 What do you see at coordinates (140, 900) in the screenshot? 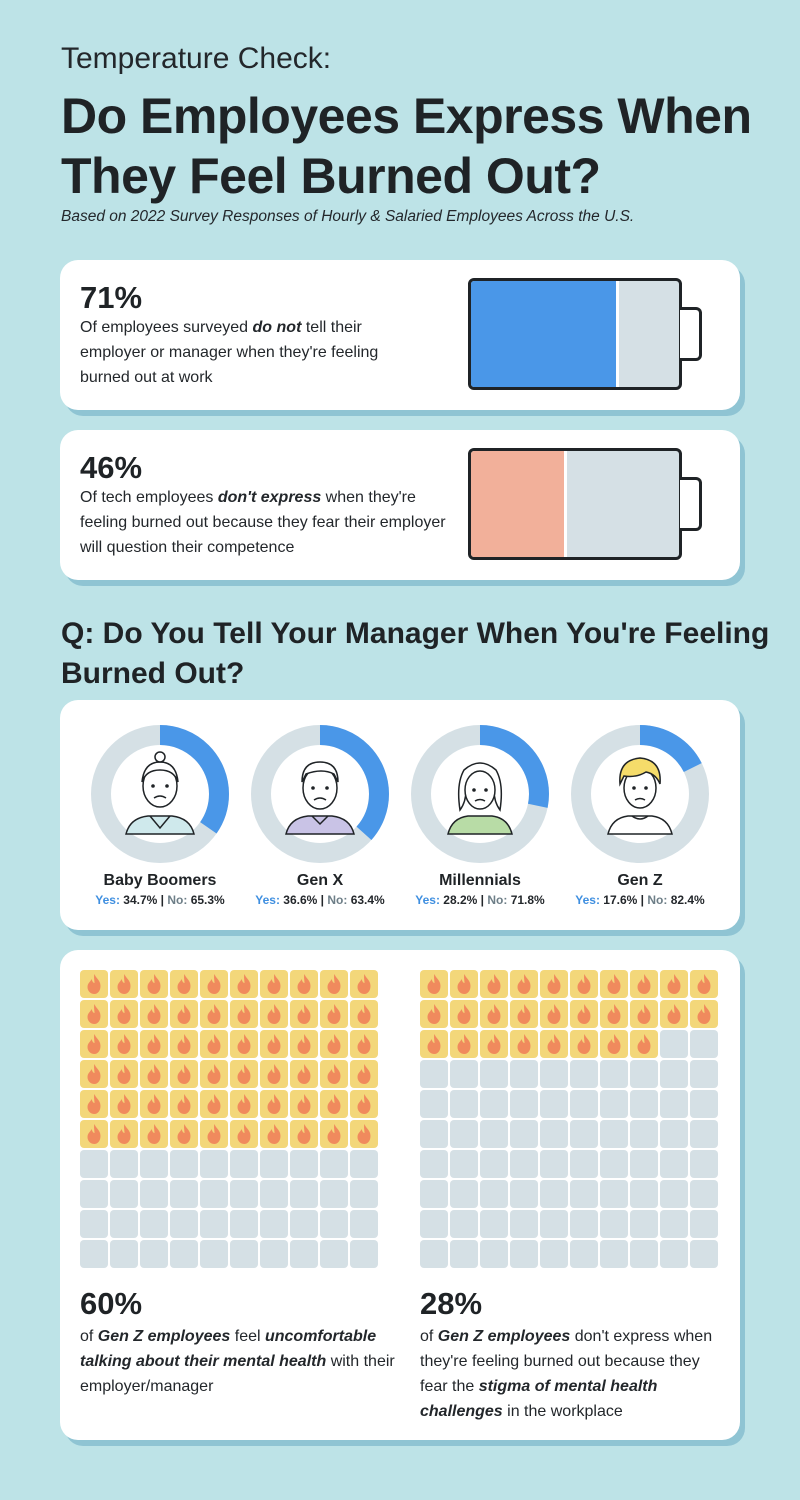
I see `yes-value: 34.7%` at bounding box center [140, 900].